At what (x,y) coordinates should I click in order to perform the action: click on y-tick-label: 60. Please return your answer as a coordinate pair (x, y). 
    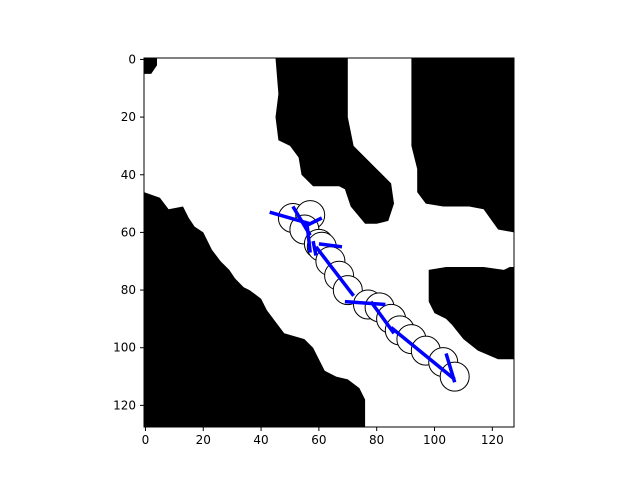
    Looking at the image, I should click on (128, 232).